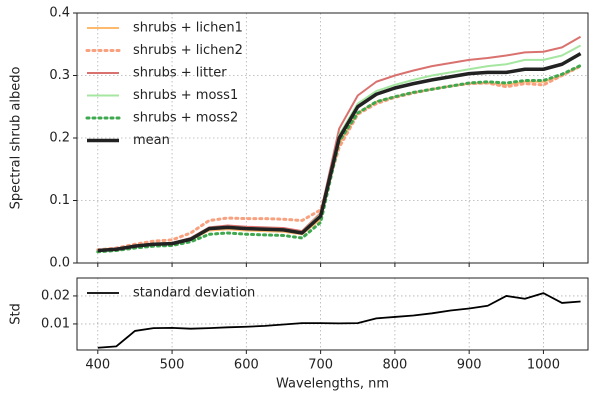  What do you see at coordinates (59, 13) in the screenshot?
I see `y-tick-label: 0.4` at bounding box center [59, 13].